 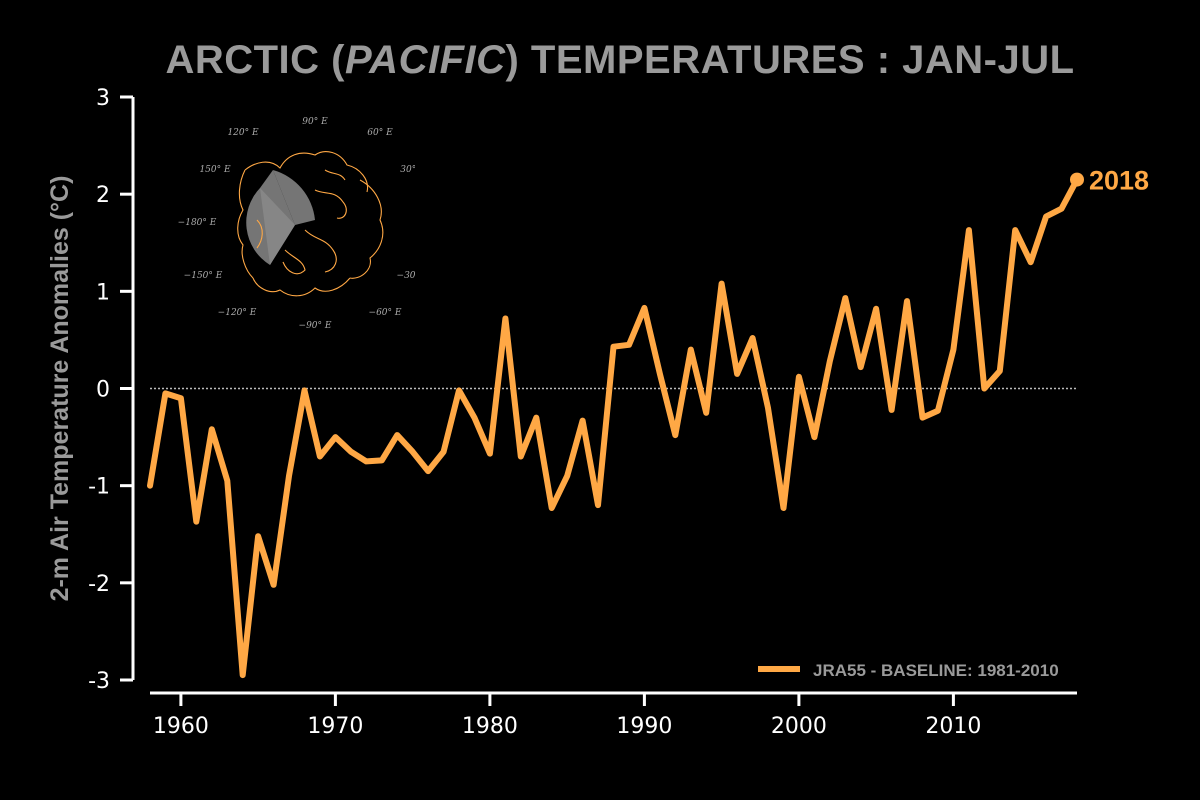 What do you see at coordinates (385, 313) in the screenshot?
I see `map-longitude-label: −60° E` at bounding box center [385, 313].